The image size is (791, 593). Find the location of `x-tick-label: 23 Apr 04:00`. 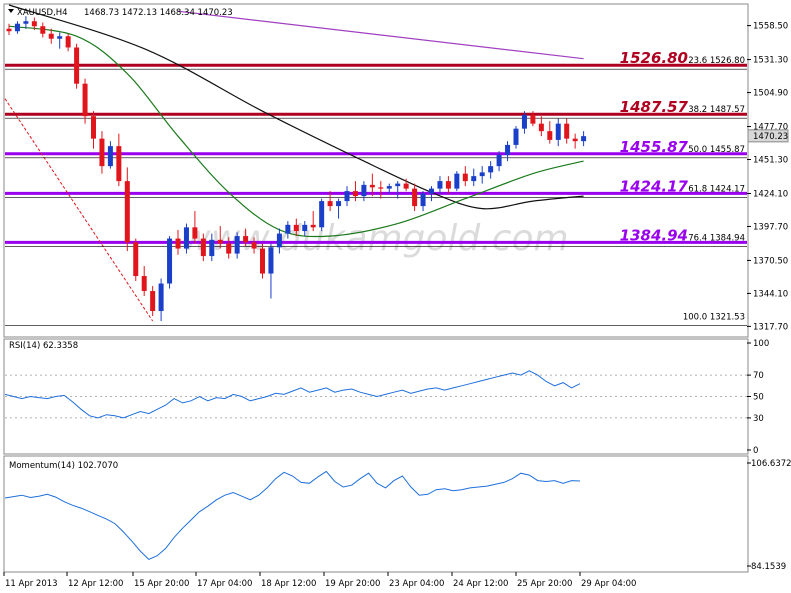

x-tick-label: 23 Apr 04:00 is located at coordinates (416, 584).